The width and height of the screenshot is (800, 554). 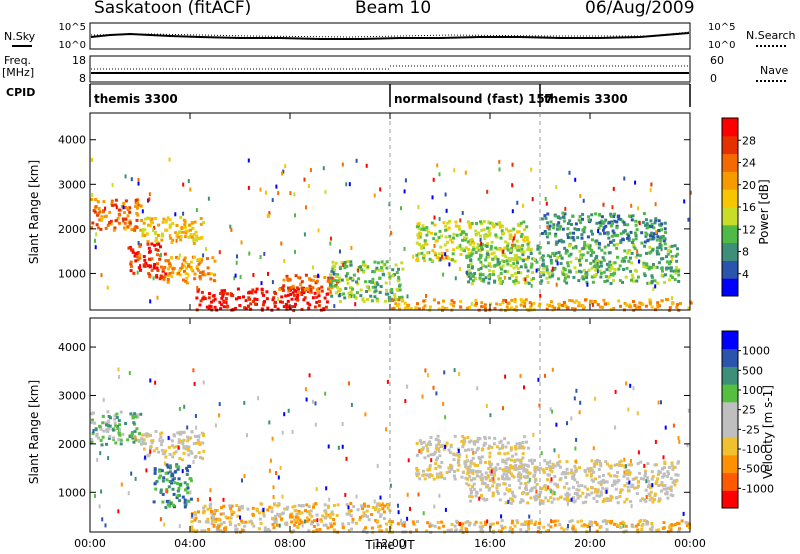 What do you see at coordinates (72, 45) in the screenshot?
I see `noise-axis-bottom: 10^0` at bounding box center [72, 45].